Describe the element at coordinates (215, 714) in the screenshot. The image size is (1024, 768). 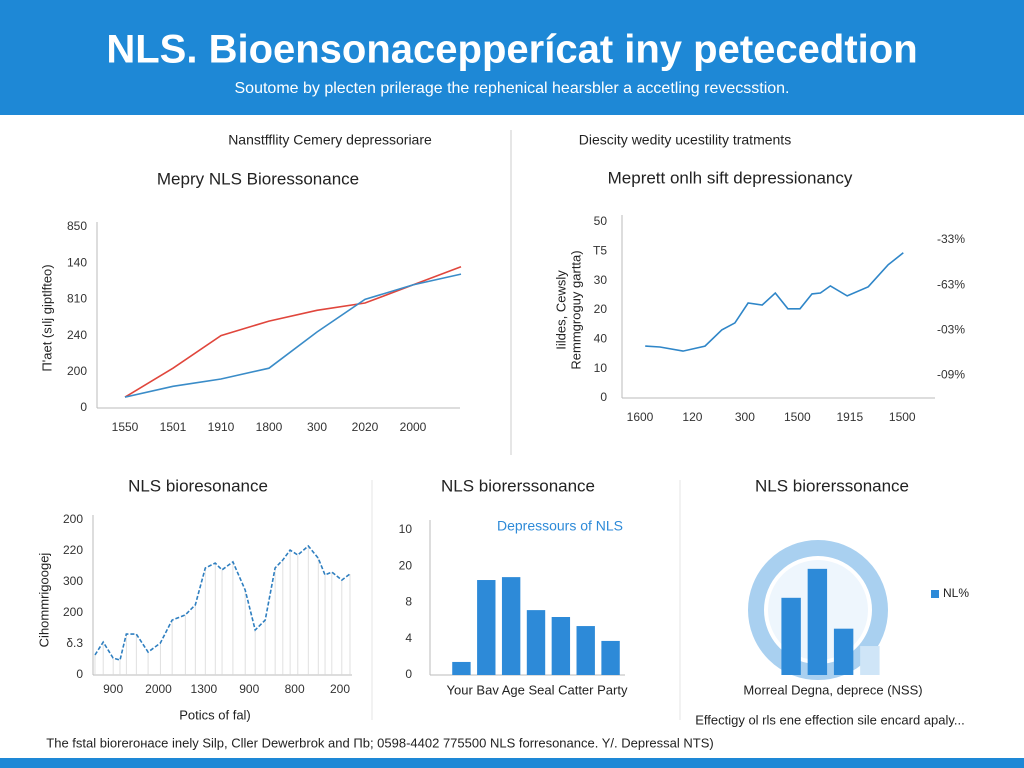
I see `x-axis-label: Potics of fal)` at that location.